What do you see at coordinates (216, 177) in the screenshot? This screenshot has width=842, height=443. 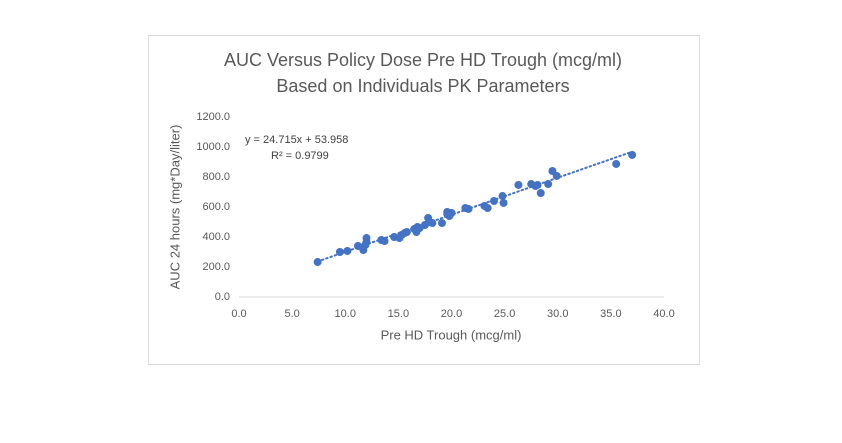 I see `y-tick-label: 800.0` at bounding box center [216, 177].